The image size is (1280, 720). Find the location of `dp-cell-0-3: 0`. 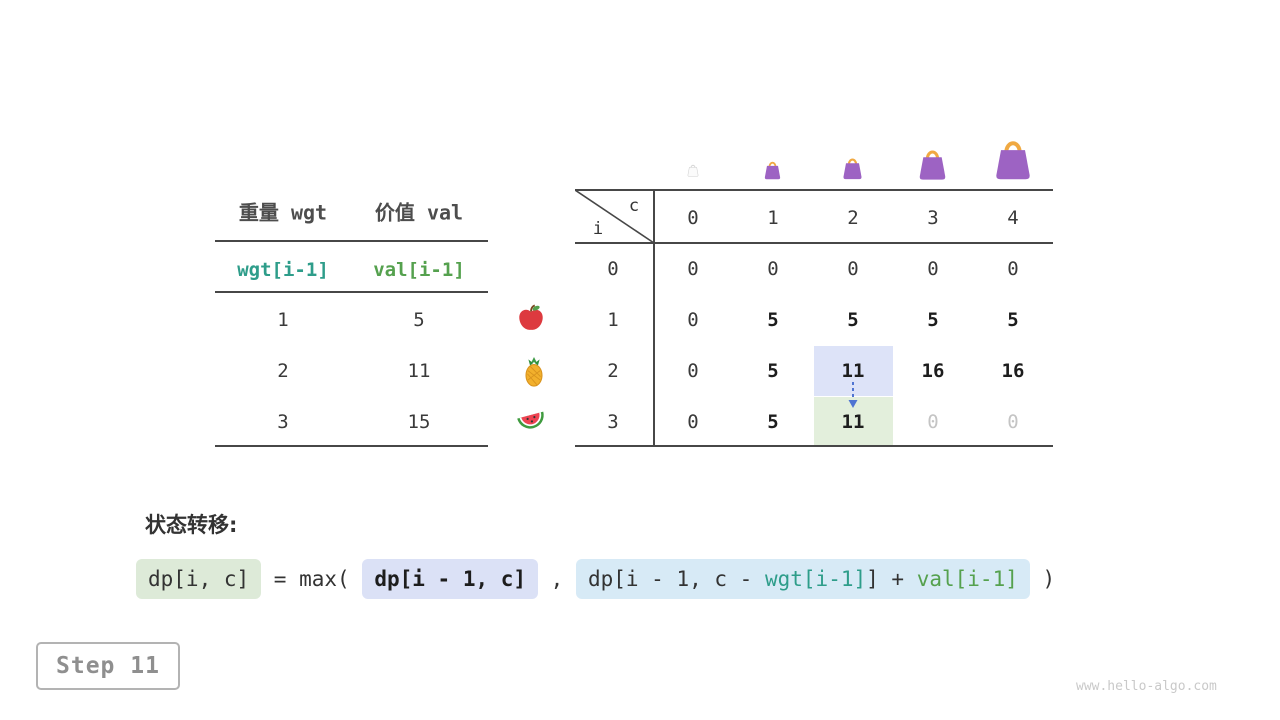

dp-cell-0-3: 0 is located at coordinates (933, 269).